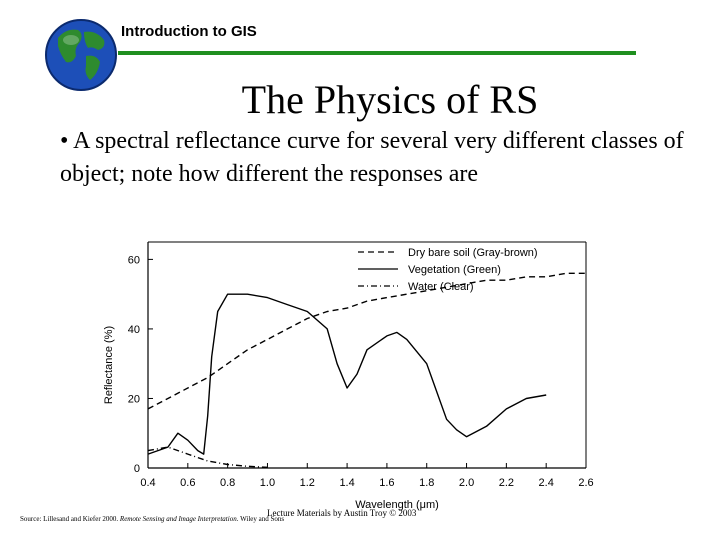 The width and height of the screenshot is (720, 540). Describe the element at coordinates (134, 260) in the screenshot. I see `y-tick-label: 60` at that location.